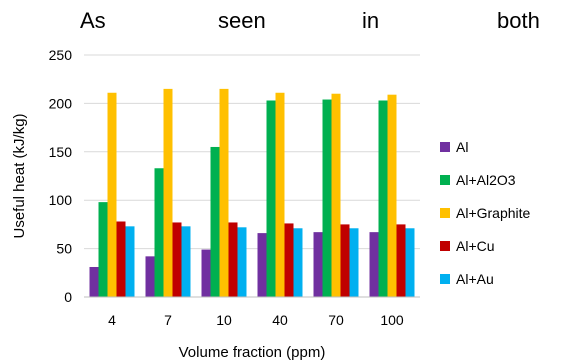  I want to click on y-tick-label: 100, so click(61, 200).